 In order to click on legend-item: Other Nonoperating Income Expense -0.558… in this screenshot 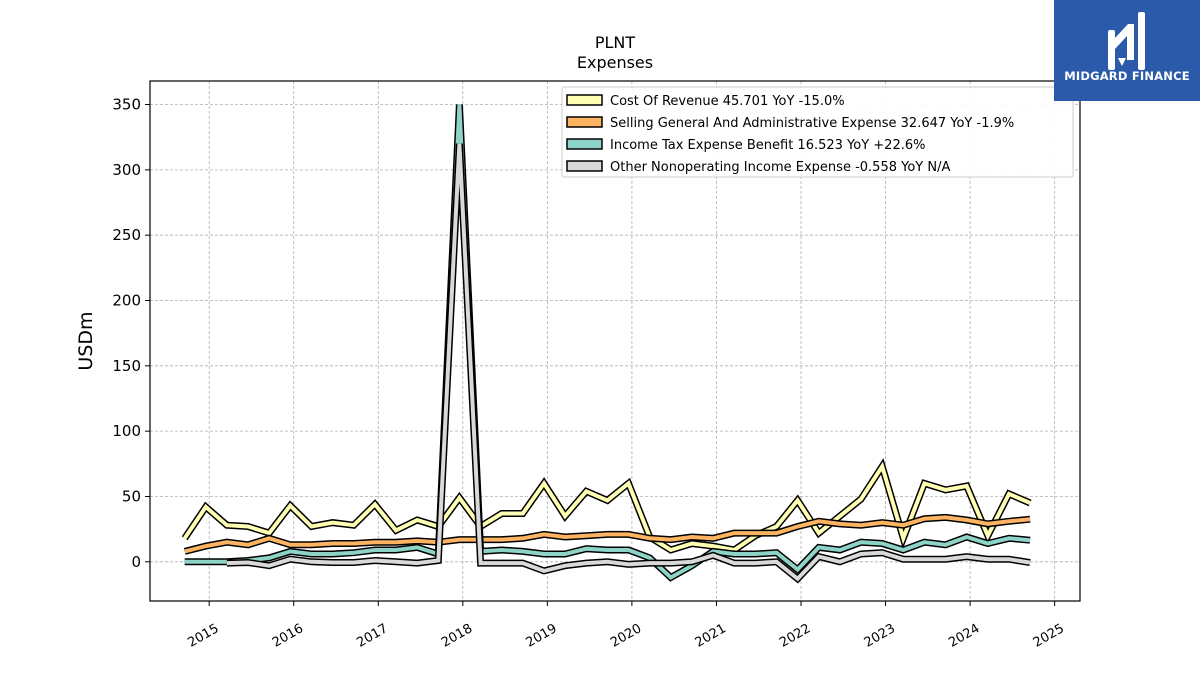, I will do `click(758, 167)`.